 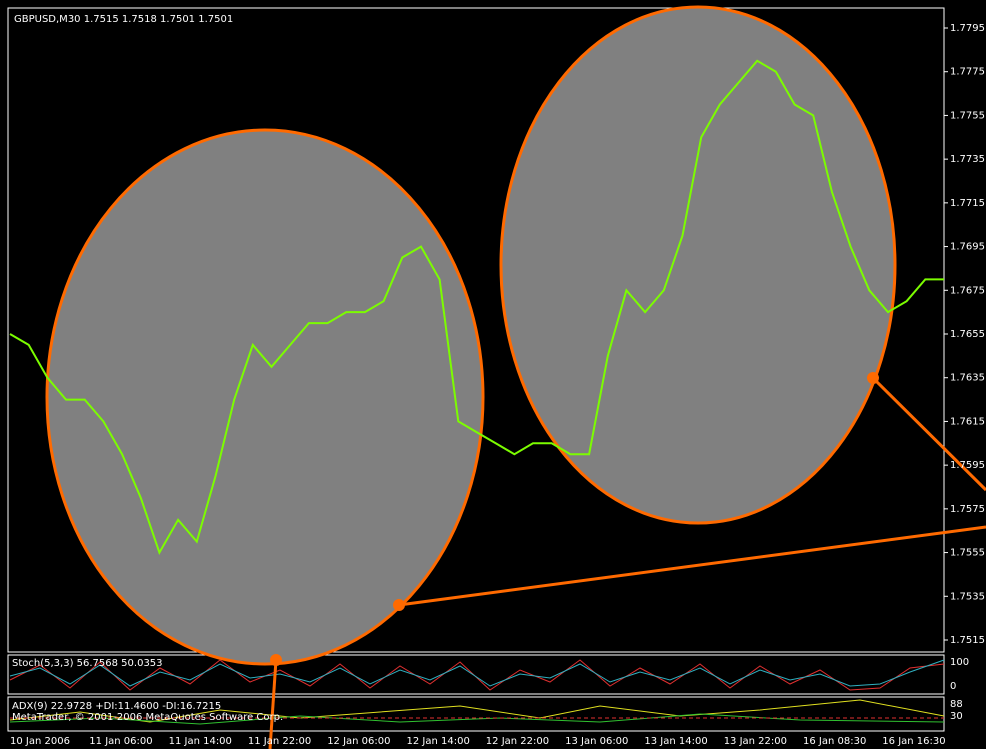 What do you see at coordinates (967, 203) in the screenshot?
I see `price-label: 1.7715` at bounding box center [967, 203].